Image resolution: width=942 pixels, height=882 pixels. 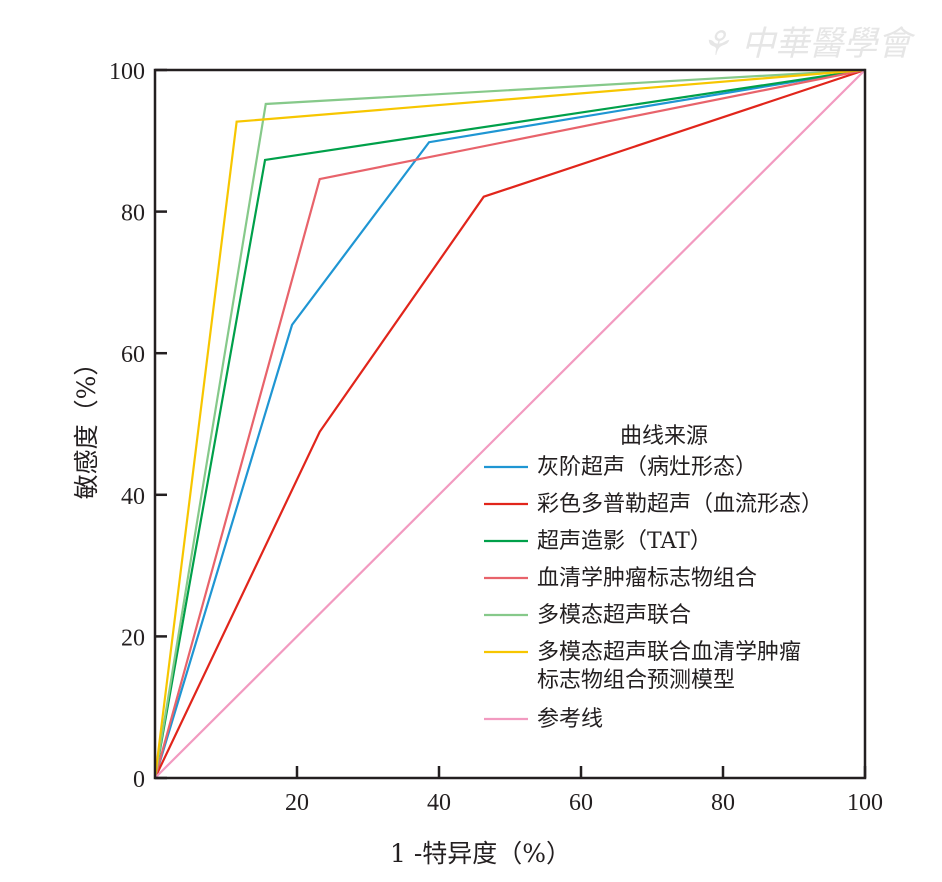 What do you see at coordinates (865, 803) in the screenshot?
I see `x-tick-label: 100` at bounding box center [865, 803].